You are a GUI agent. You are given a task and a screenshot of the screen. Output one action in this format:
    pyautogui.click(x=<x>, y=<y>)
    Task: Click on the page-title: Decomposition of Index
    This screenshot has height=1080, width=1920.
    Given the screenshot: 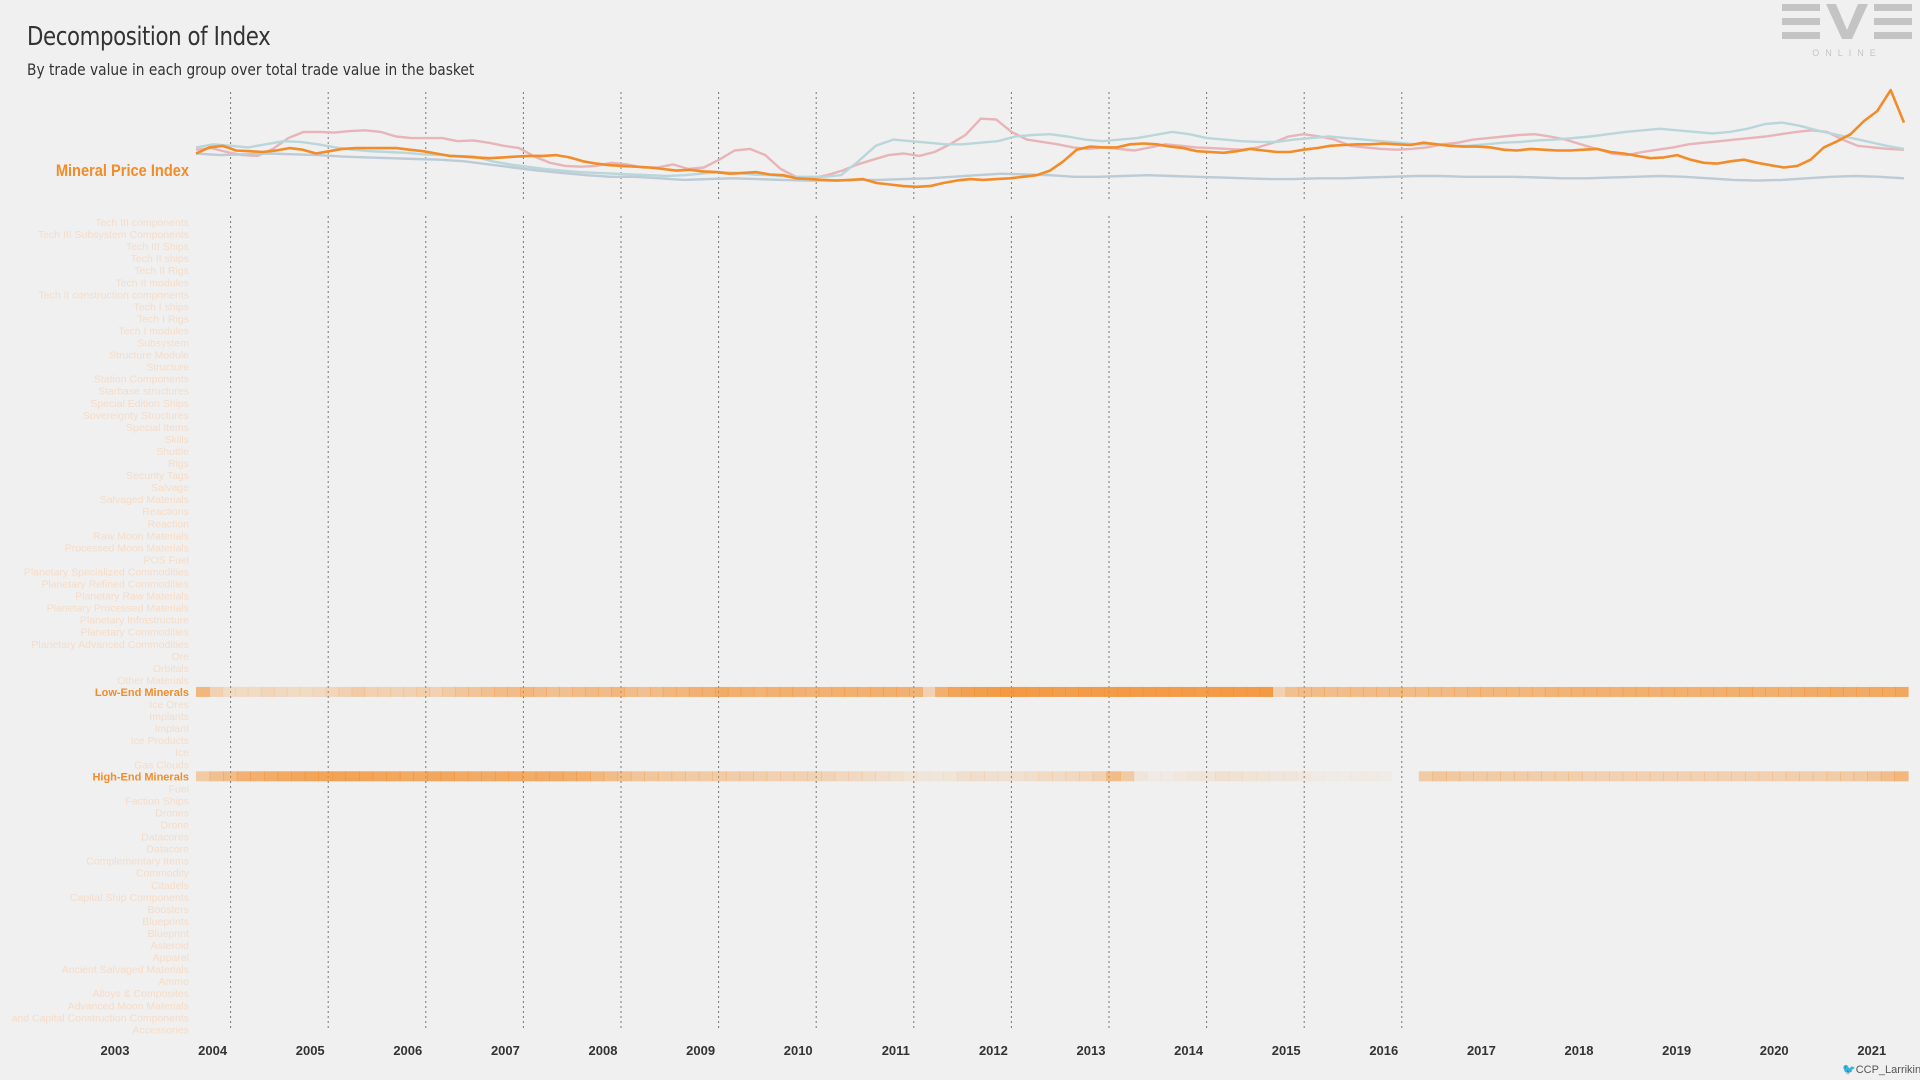 What is the action you would take?
    pyautogui.click(x=149, y=37)
    